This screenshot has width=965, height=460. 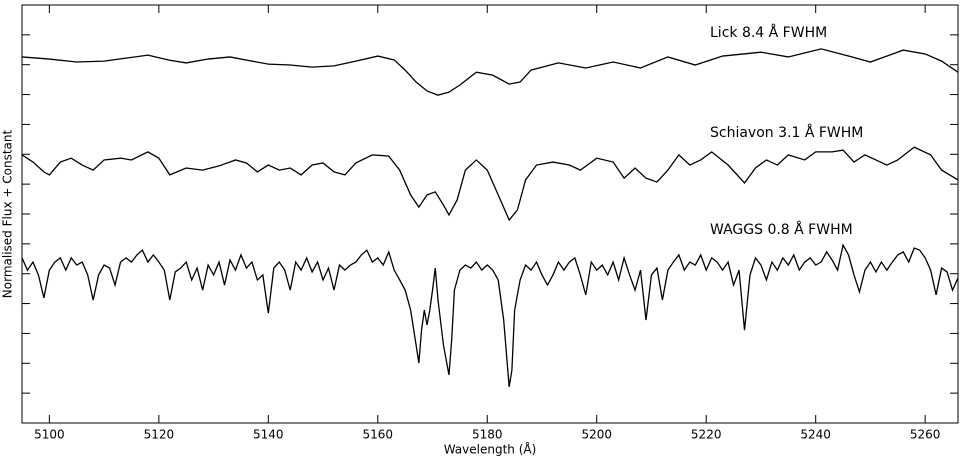 I want to click on x-tick-label: 5160, so click(x=378, y=435).